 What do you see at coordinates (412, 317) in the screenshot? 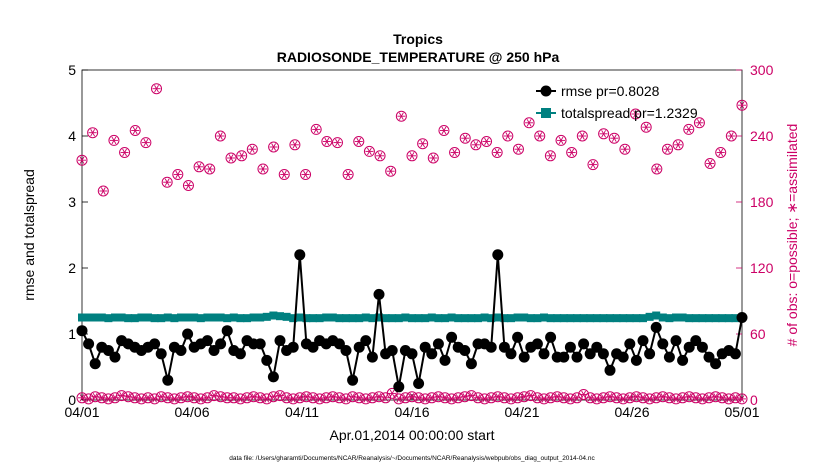
I see `totalspread-series` at bounding box center [412, 317].